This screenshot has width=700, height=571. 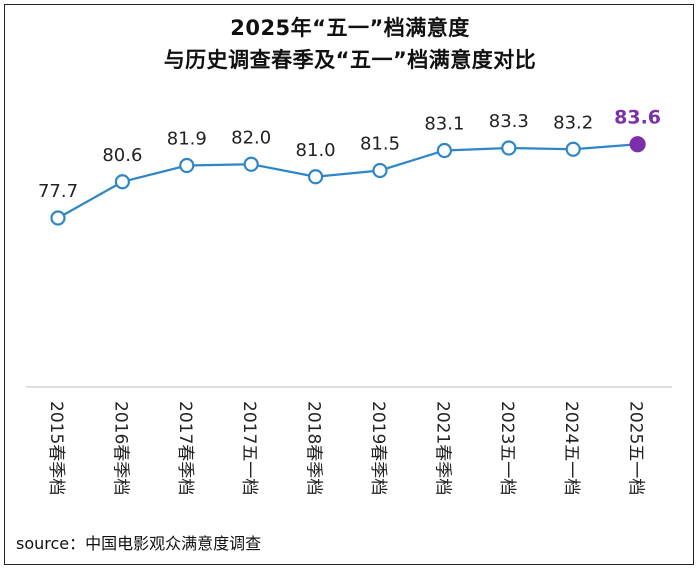 What do you see at coordinates (249, 448) in the screenshot?
I see `x-tick-label-3: 2017五一档` at bounding box center [249, 448].